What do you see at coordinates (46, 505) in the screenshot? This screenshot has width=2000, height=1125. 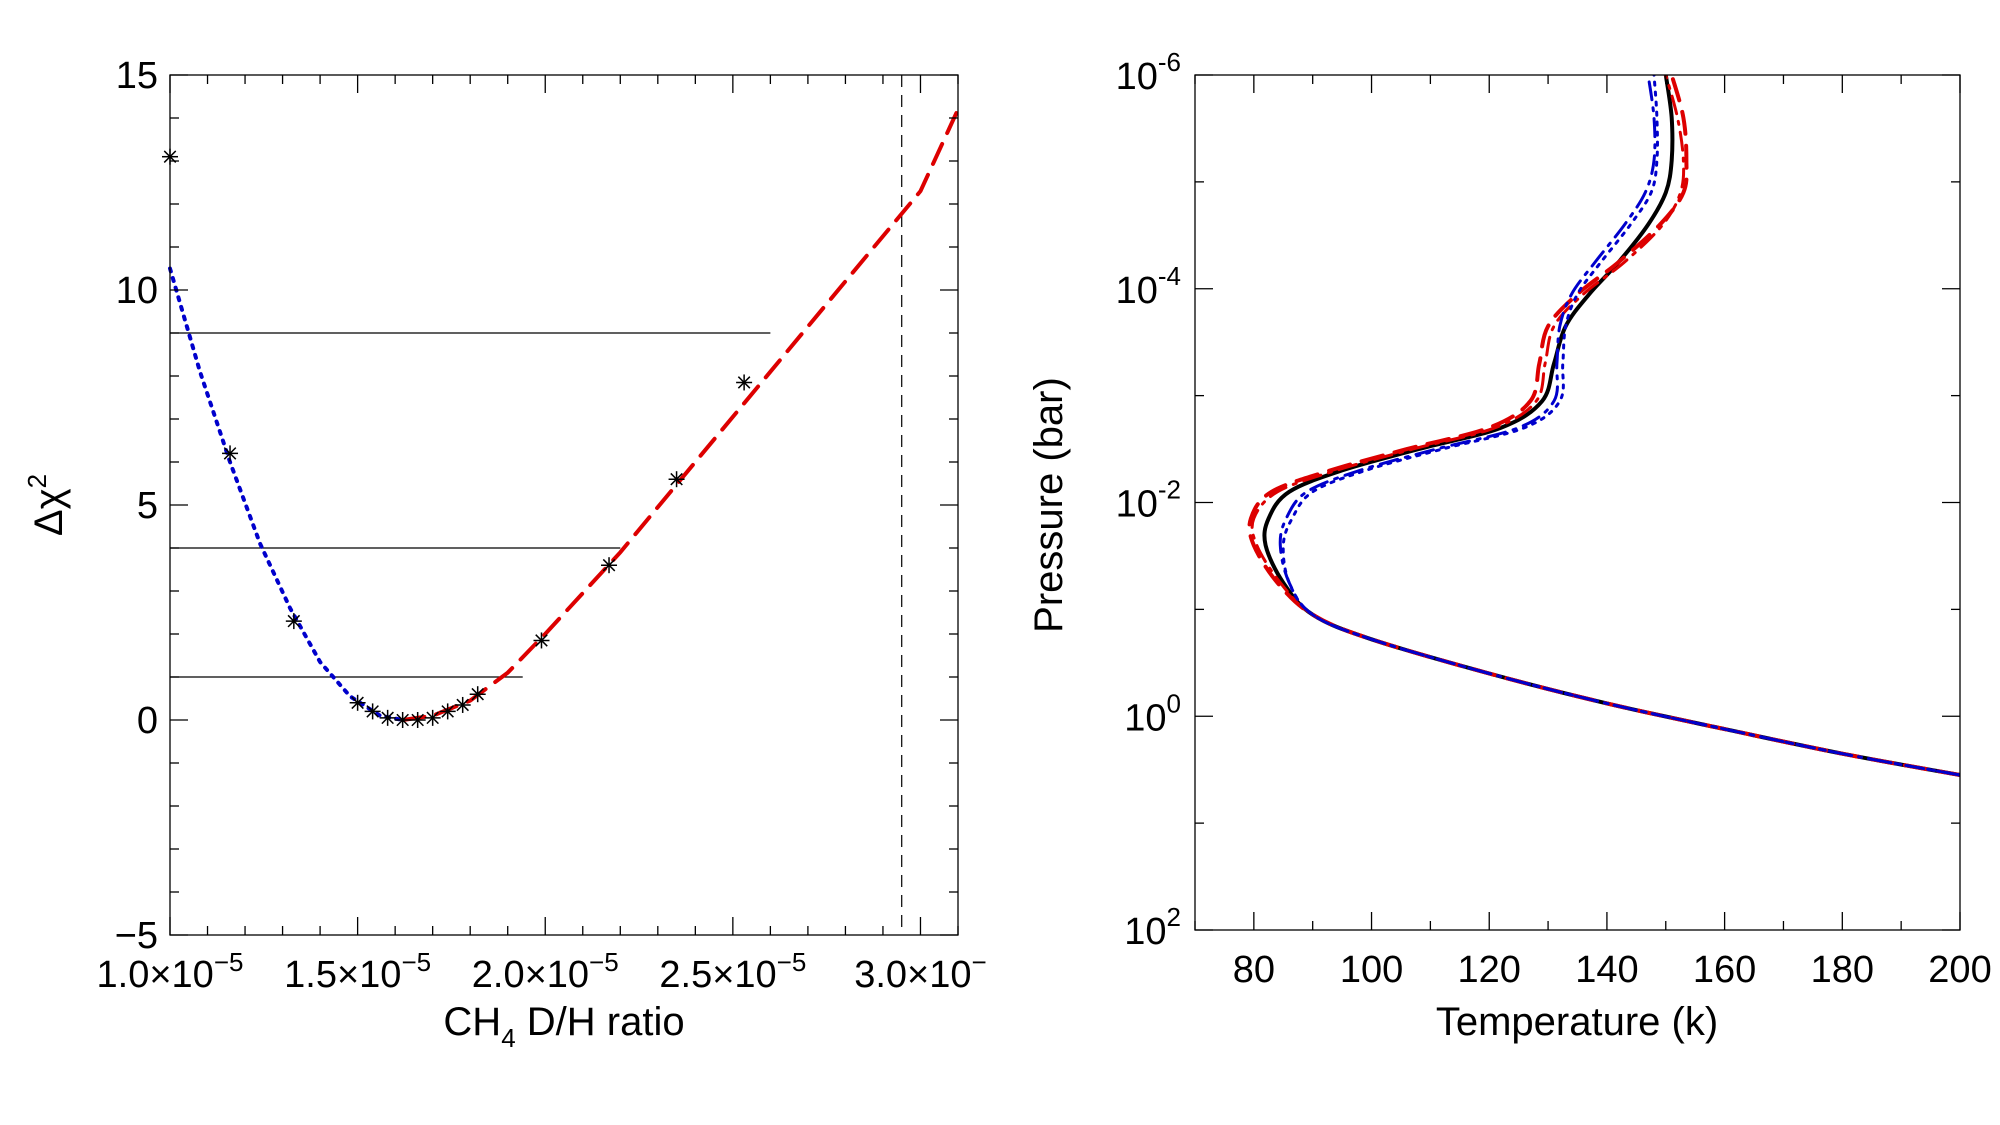 I see `chi-square-y-axis-title: Δχ2` at bounding box center [46, 505].